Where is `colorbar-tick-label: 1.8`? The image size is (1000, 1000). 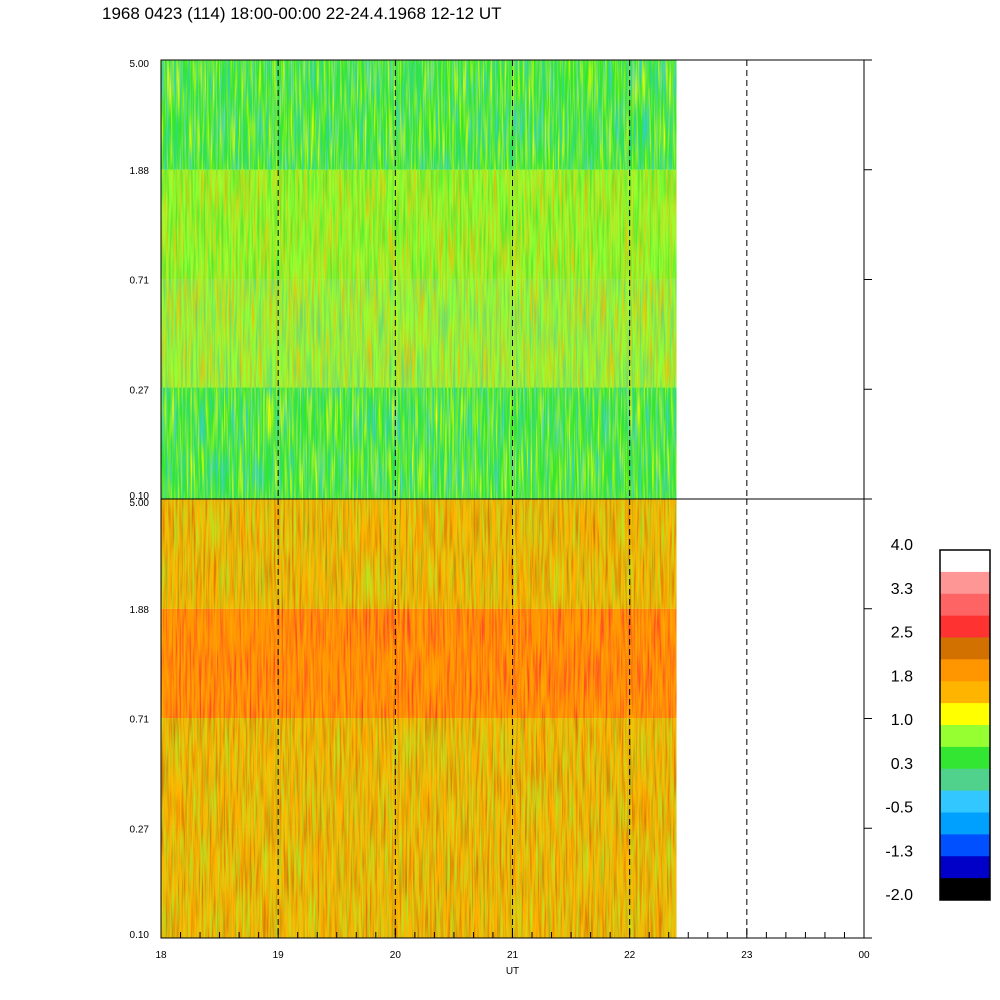 colorbar-tick-label: 1.8 is located at coordinates (902, 676).